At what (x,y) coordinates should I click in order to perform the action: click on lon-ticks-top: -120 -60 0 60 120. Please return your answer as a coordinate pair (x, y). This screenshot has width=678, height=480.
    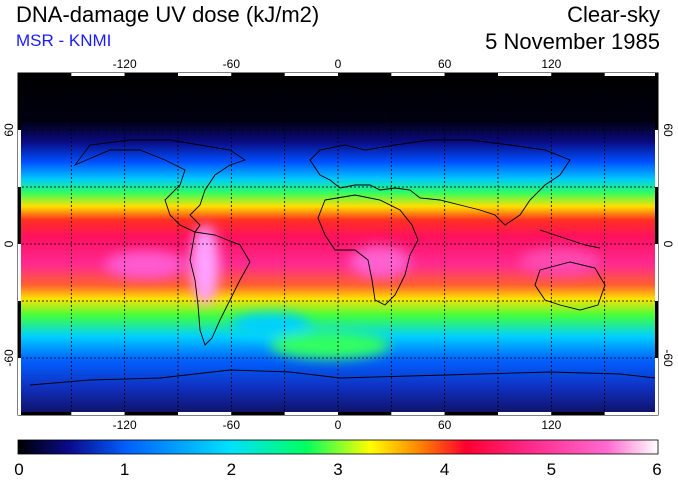
    Looking at the image, I should click on (337, 64).